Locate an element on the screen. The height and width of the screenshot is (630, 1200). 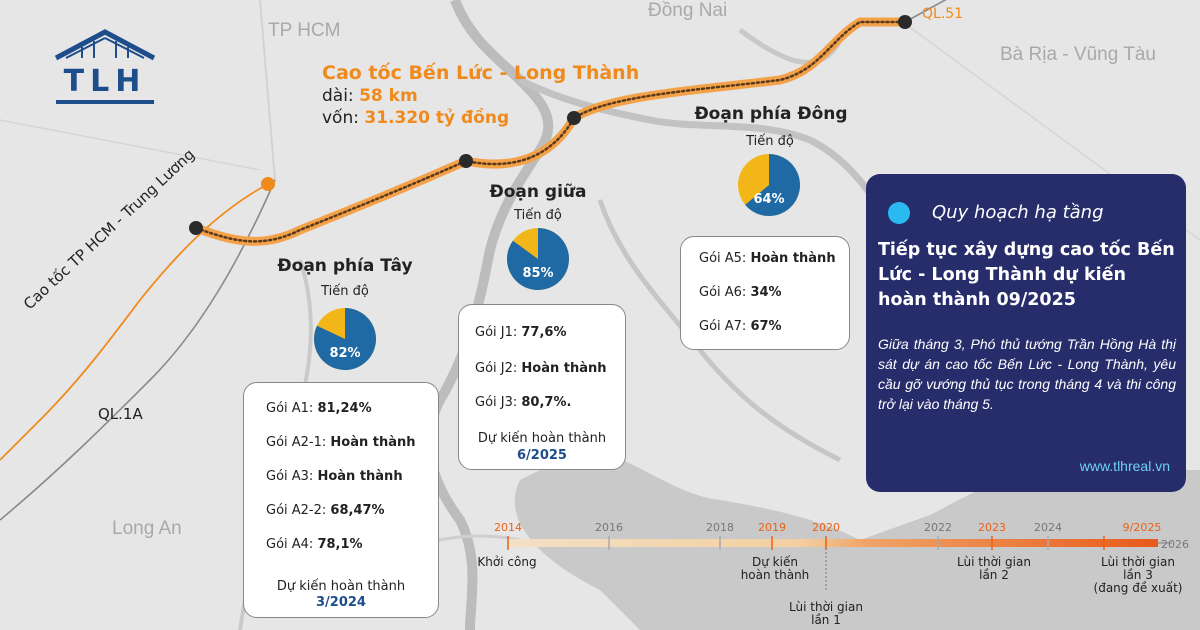
node-interchange is located at coordinates (268, 184).